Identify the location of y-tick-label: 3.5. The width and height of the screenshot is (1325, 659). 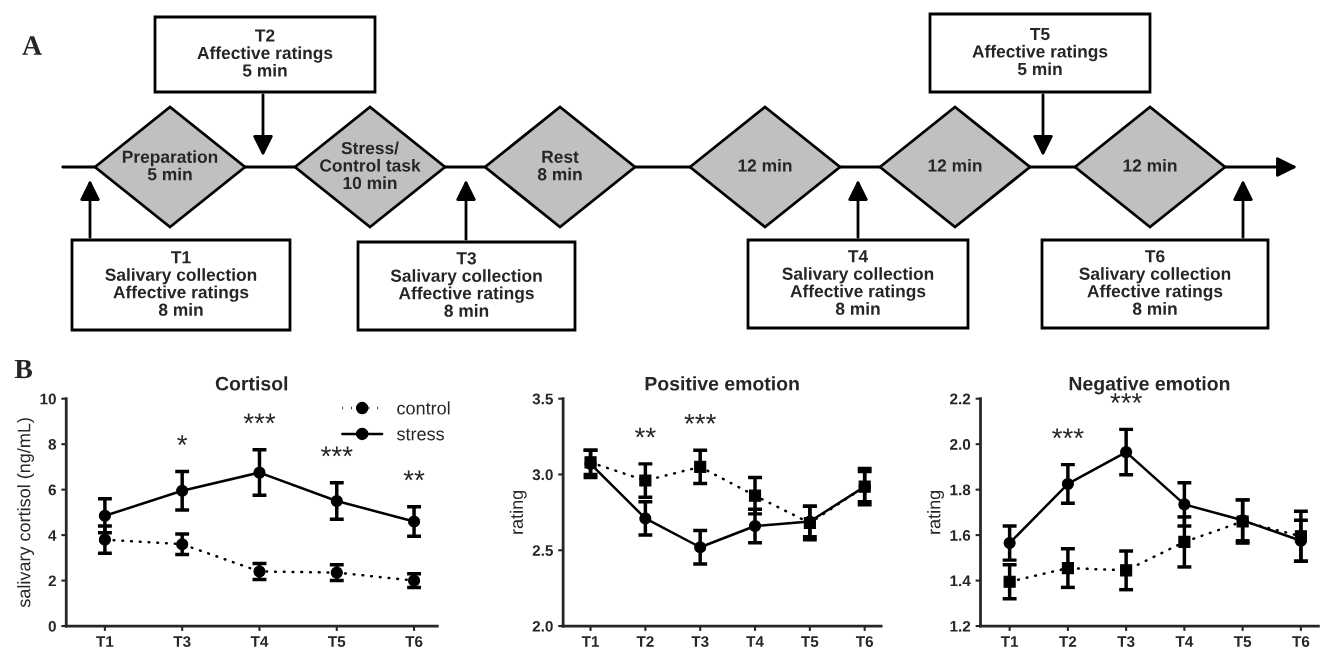
(542, 399).